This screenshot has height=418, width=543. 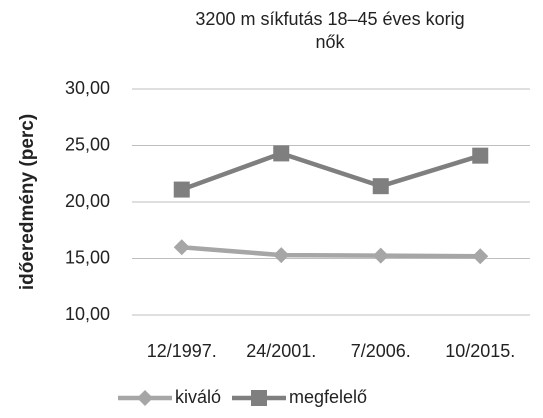 I want to click on y-tick-label: 30,00, so click(x=87, y=88).